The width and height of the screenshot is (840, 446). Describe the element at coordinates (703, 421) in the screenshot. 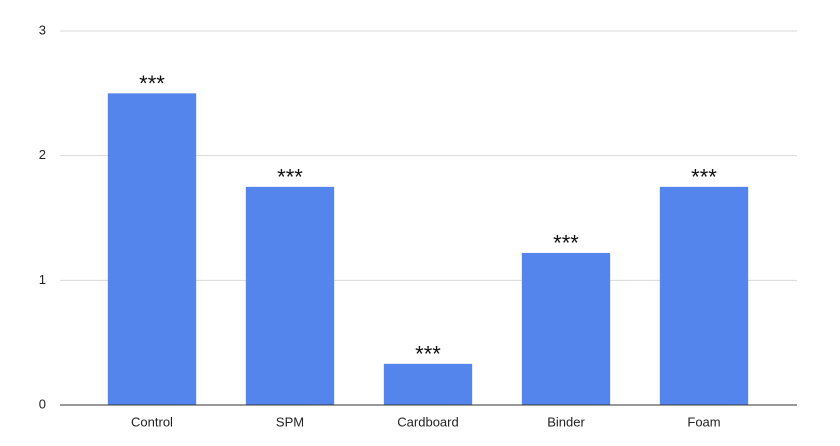

I see `x-tick-label: Foam` at that location.